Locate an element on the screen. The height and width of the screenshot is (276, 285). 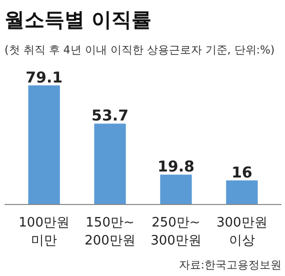
x-tick-label: 100만원 미만 is located at coordinates (44, 232).